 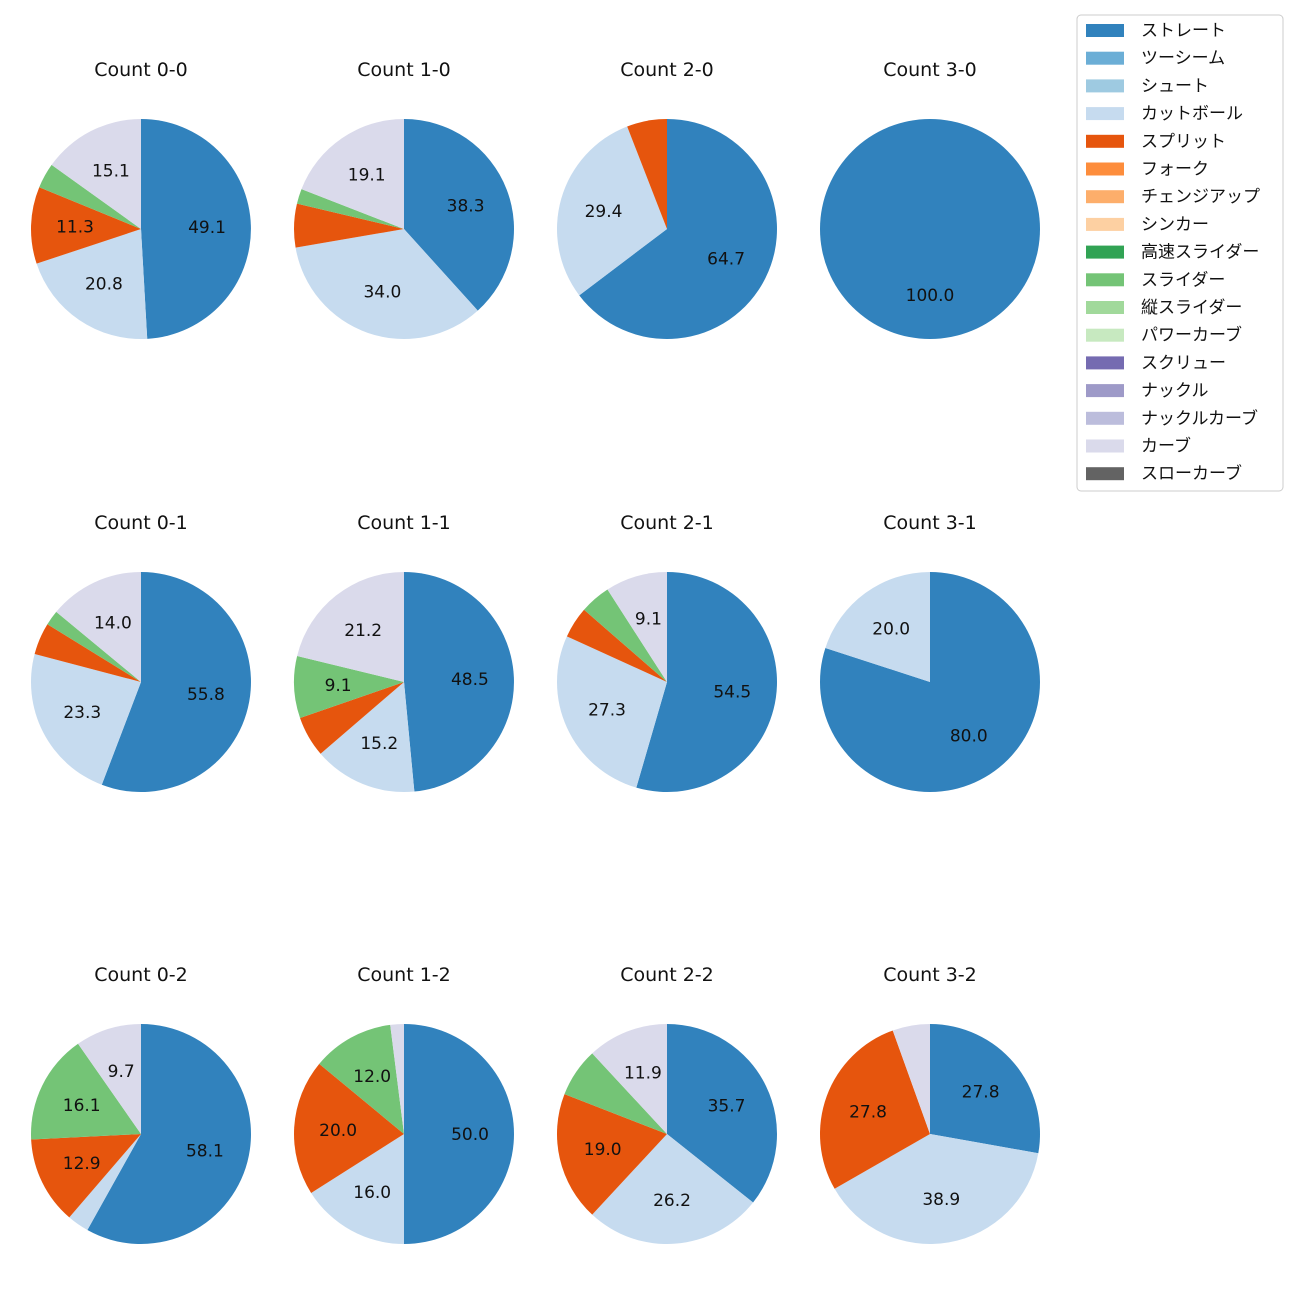 I want to click on pie-chart: Count 3-2 27.8 38.9 27.8, so click(x=929, y=1104).